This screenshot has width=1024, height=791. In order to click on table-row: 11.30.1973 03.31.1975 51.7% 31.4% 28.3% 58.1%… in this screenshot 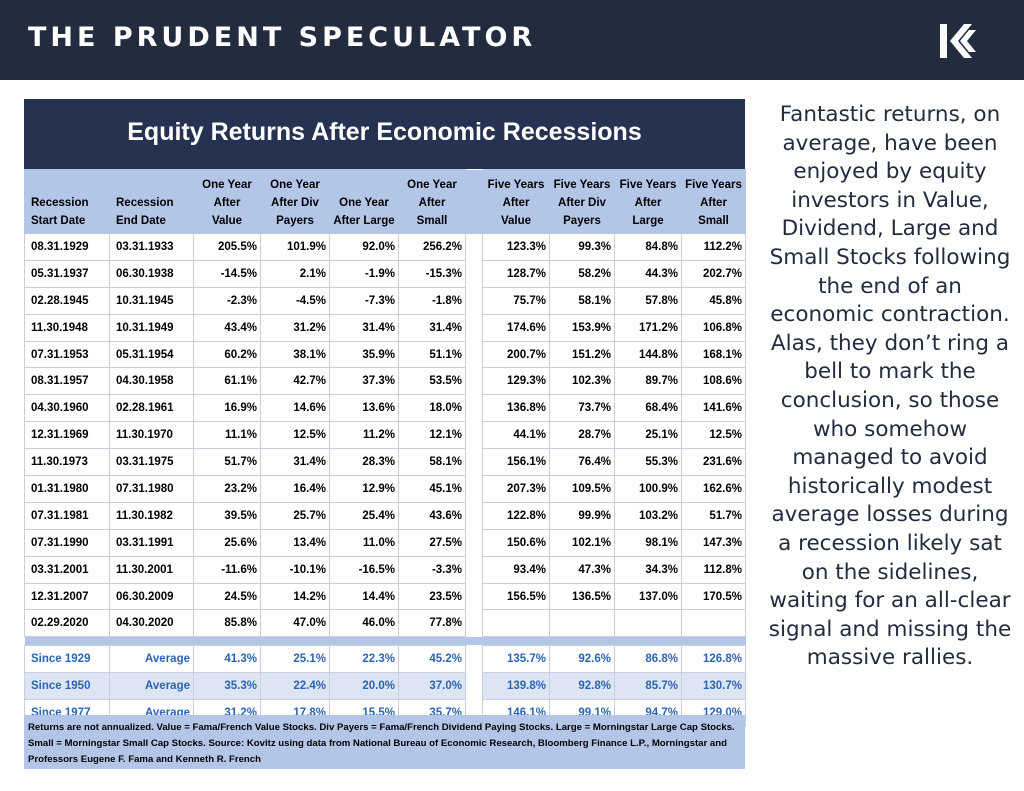, I will do `click(385, 462)`.